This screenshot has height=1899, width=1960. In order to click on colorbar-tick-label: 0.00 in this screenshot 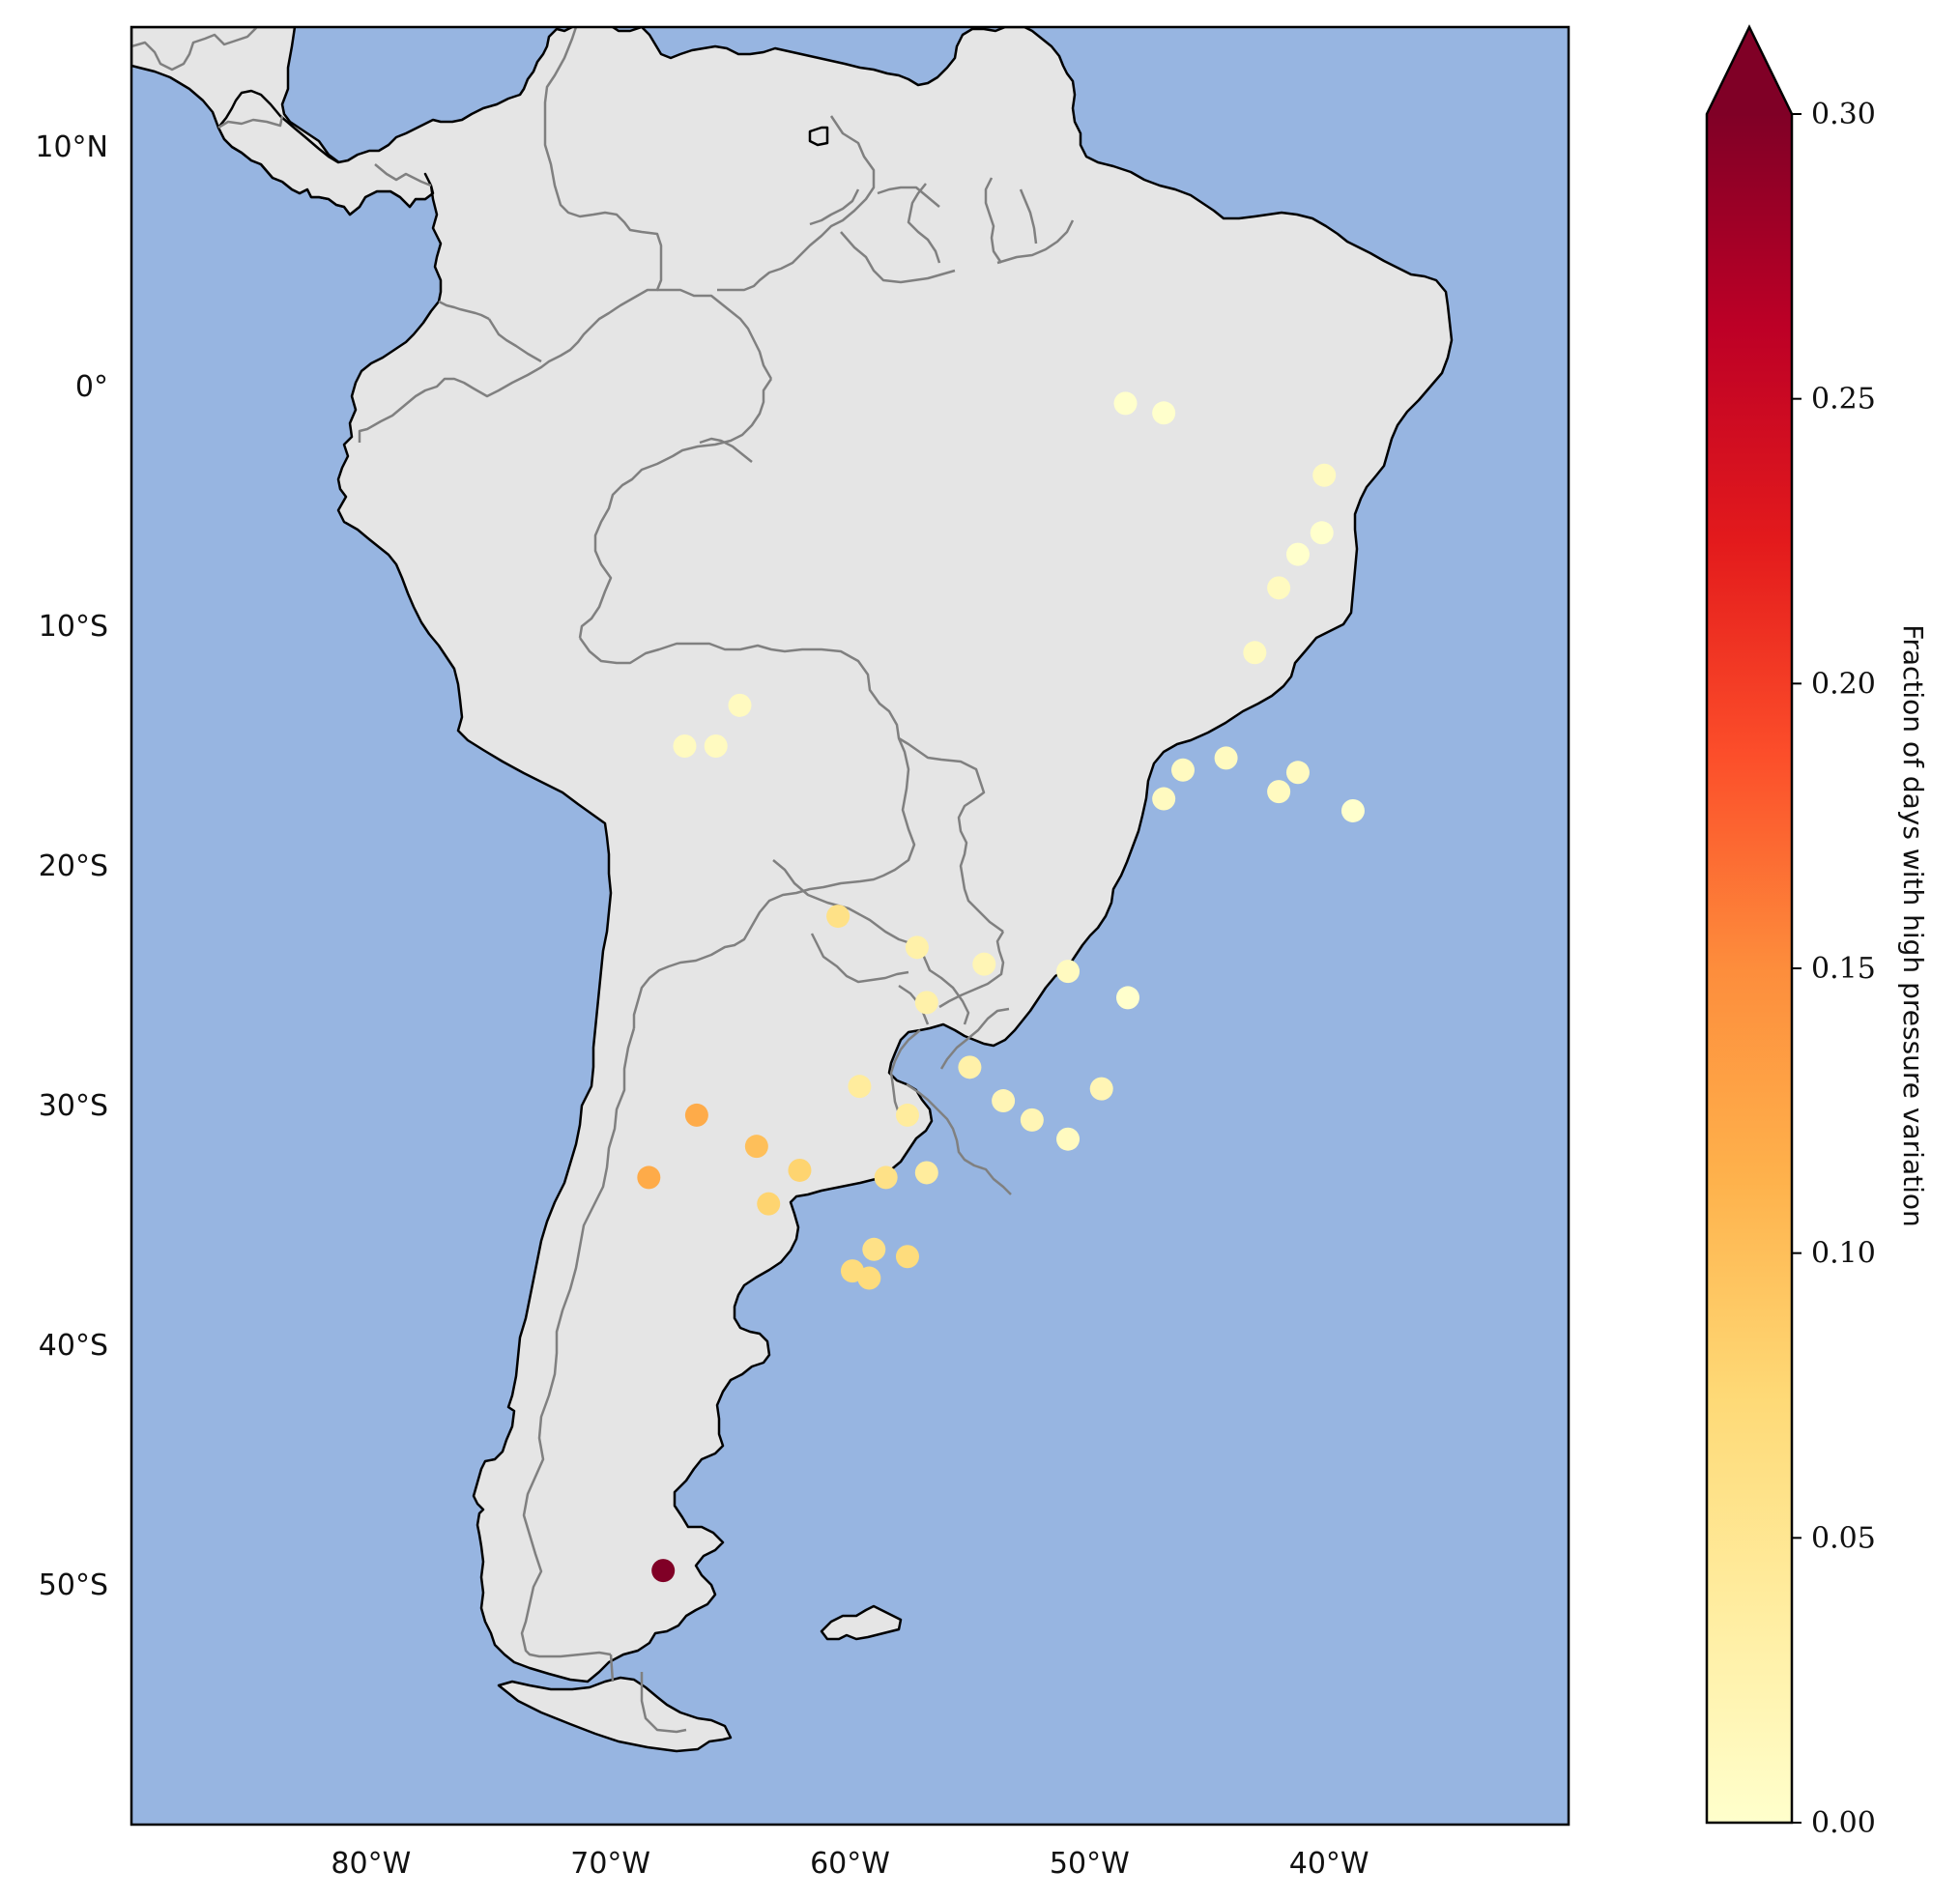, I will do `click(1843, 1823)`.